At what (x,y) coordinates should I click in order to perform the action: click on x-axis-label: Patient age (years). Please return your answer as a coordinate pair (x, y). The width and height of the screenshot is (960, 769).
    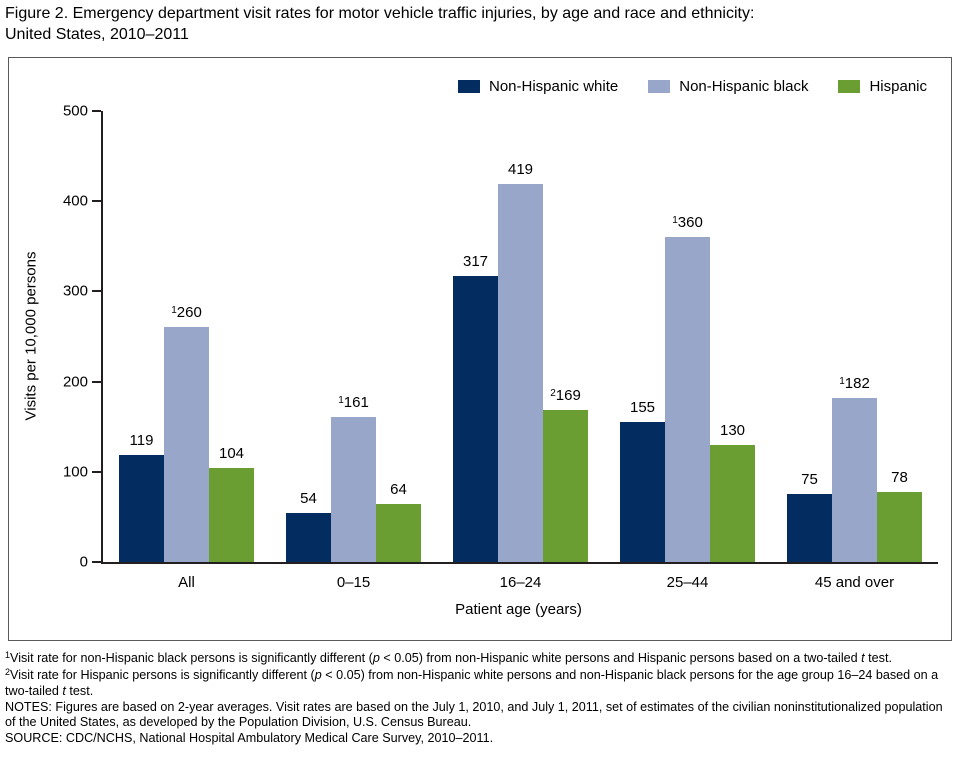
    Looking at the image, I should click on (518, 609).